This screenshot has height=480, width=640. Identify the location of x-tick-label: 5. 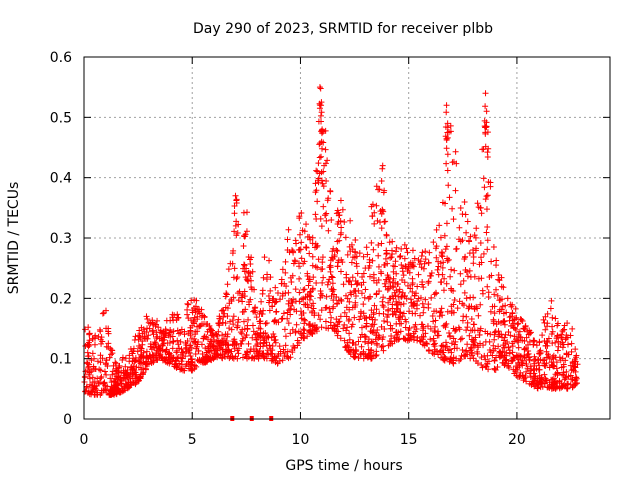
(192, 440).